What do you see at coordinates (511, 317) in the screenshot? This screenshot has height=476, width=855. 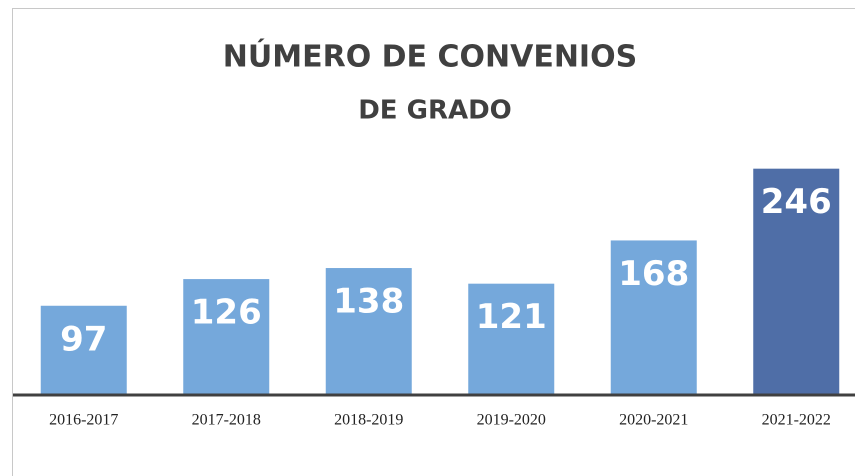 I see `data-label: 121` at bounding box center [511, 317].